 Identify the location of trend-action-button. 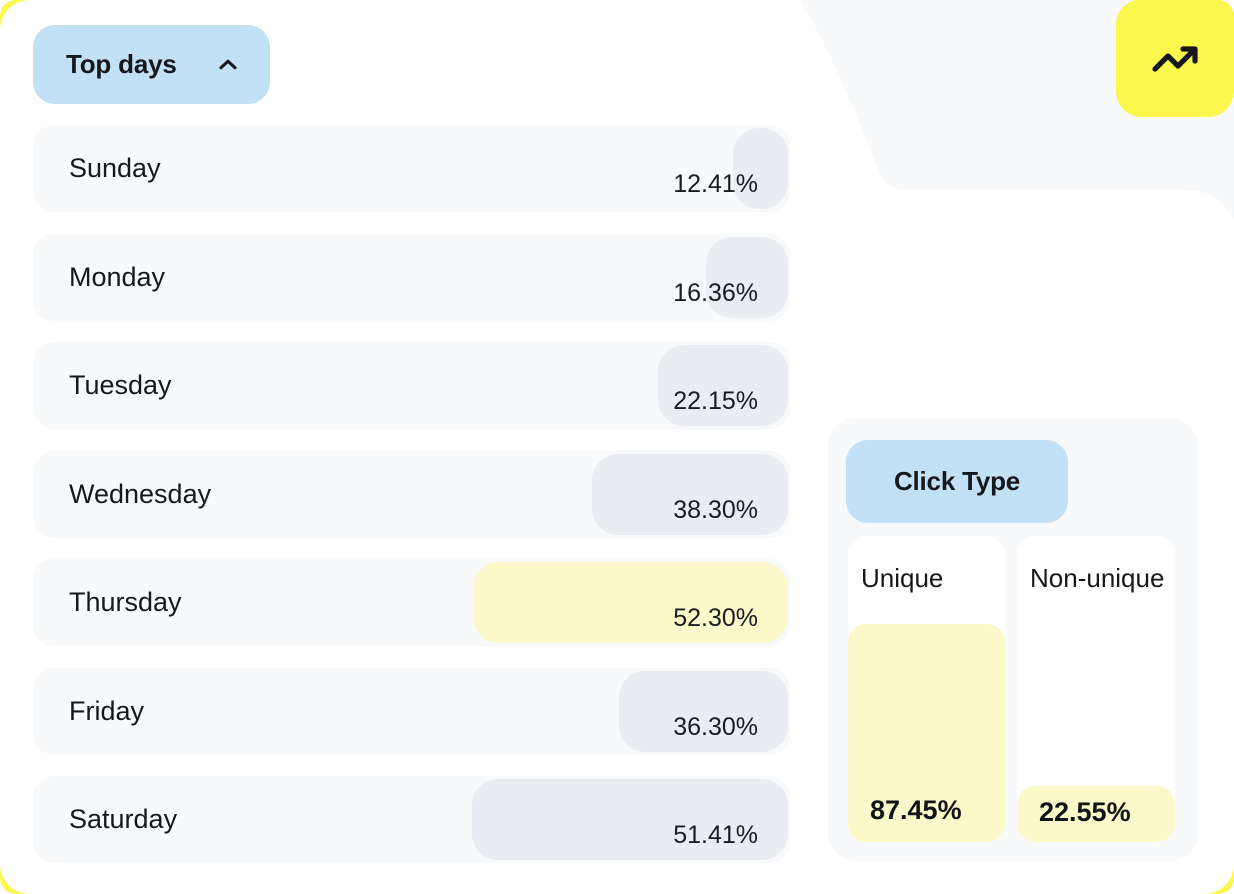
(1175, 58).